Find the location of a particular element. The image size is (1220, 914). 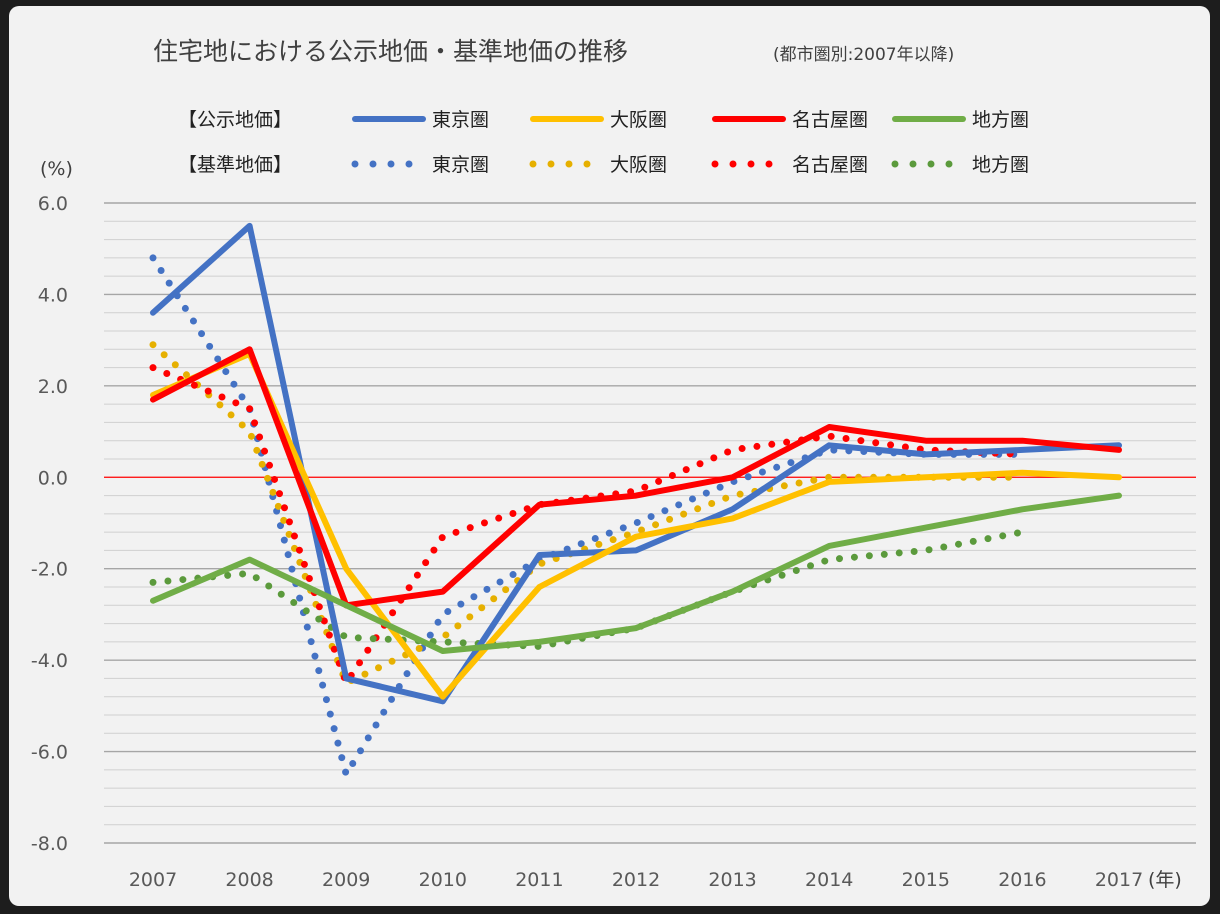

legend-group-koji: 【公示地価】 is located at coordinates (235, 120).